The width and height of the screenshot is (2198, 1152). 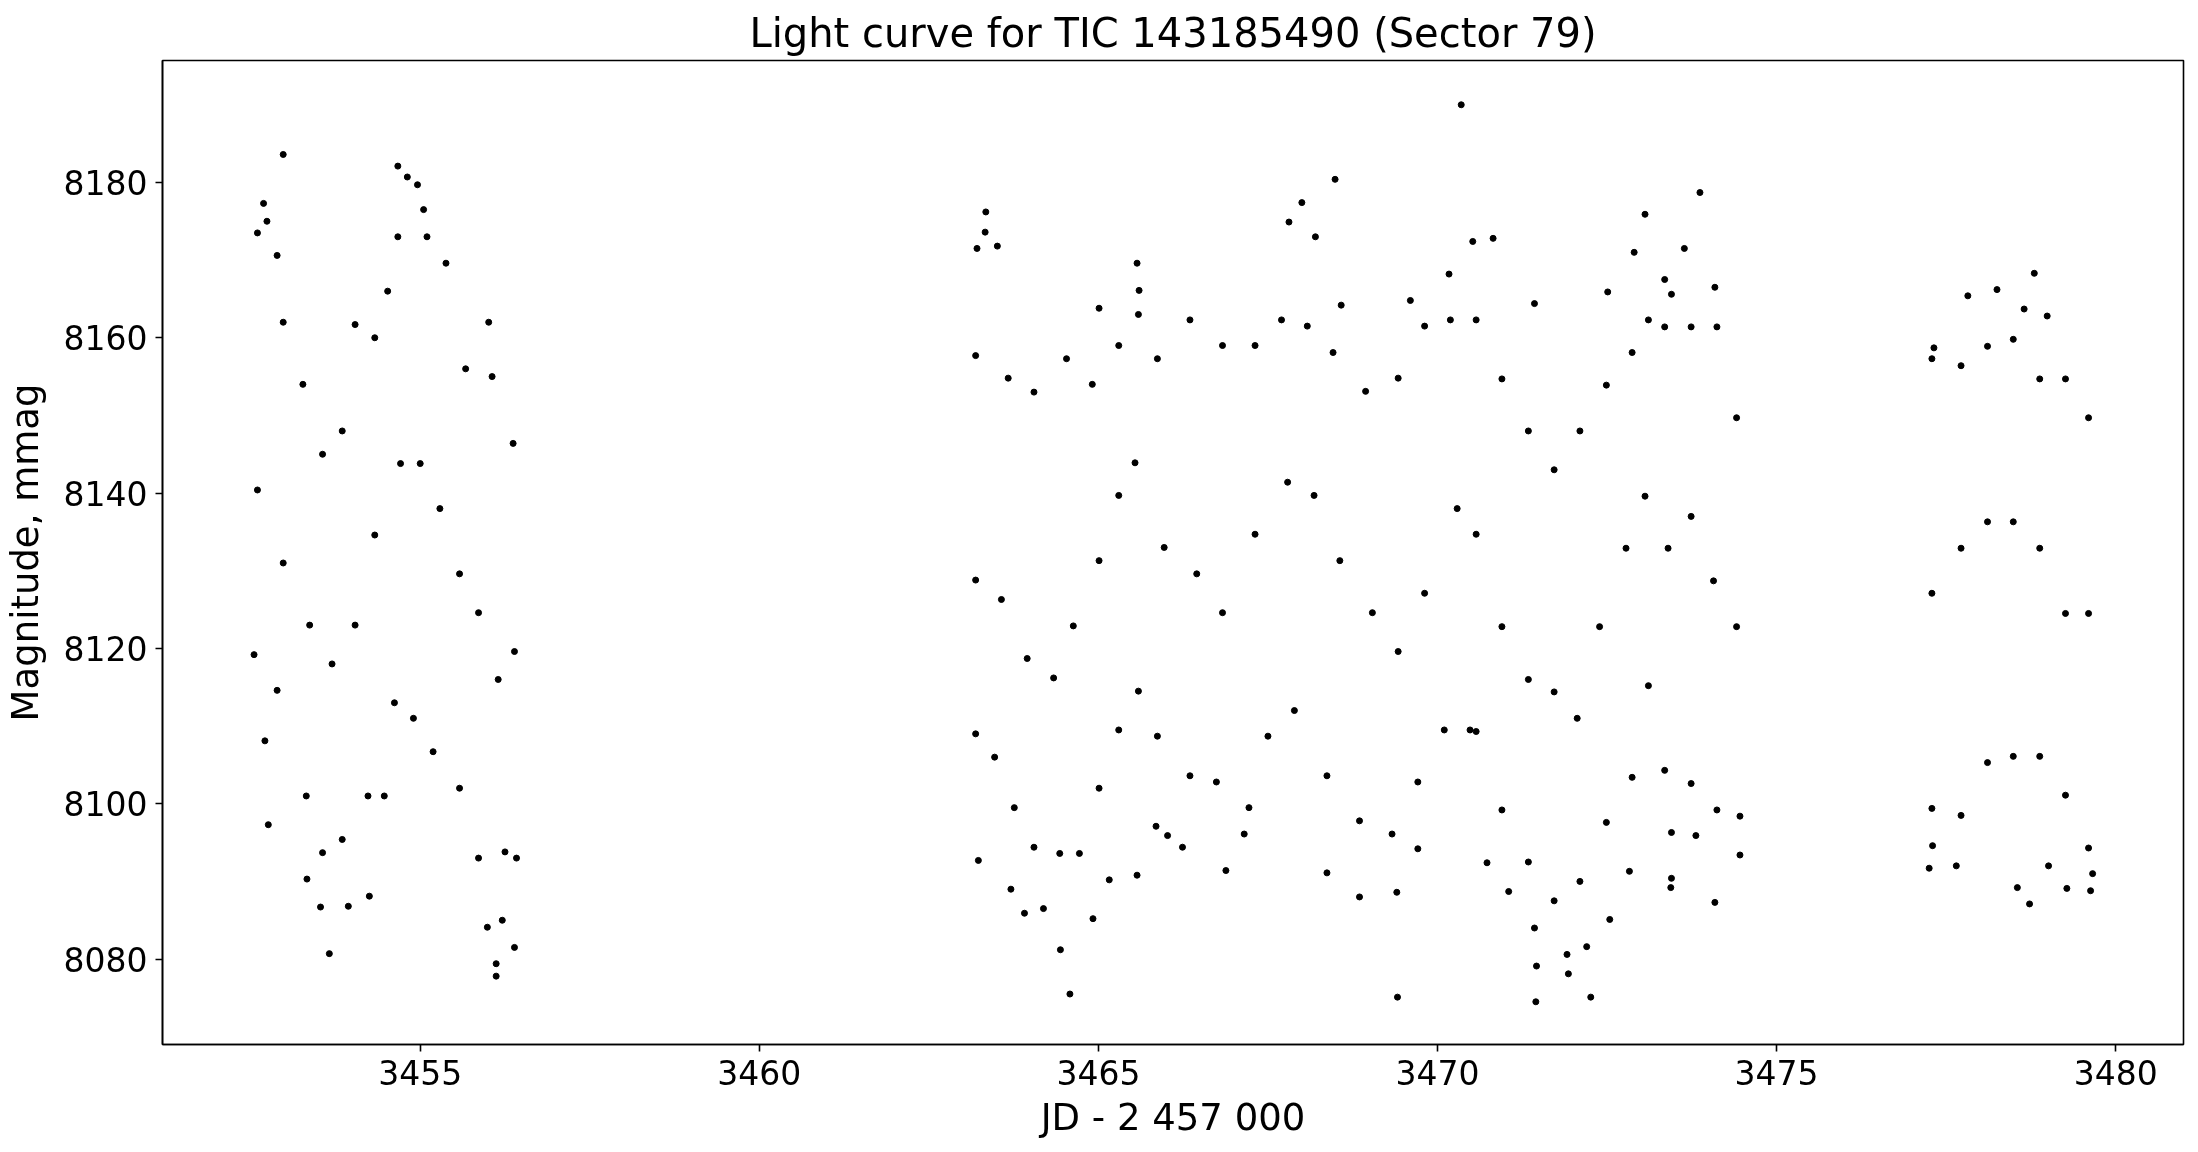 I want to click on y-tick-label: 8180, so click(x=105, y=183).